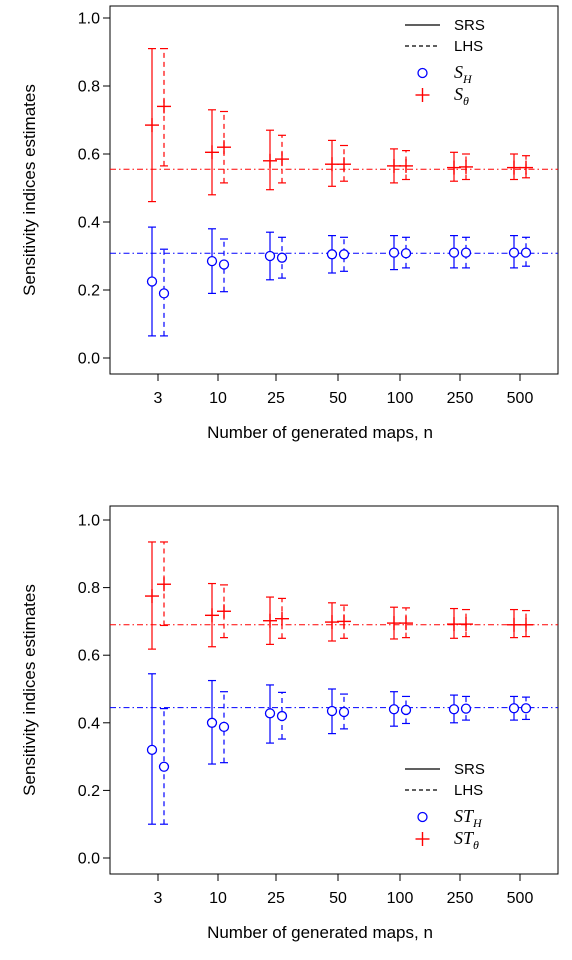  Describe the element at coordinates (469, 769) in the screenshot. I see `legend-label-srs: SRS` at that location.